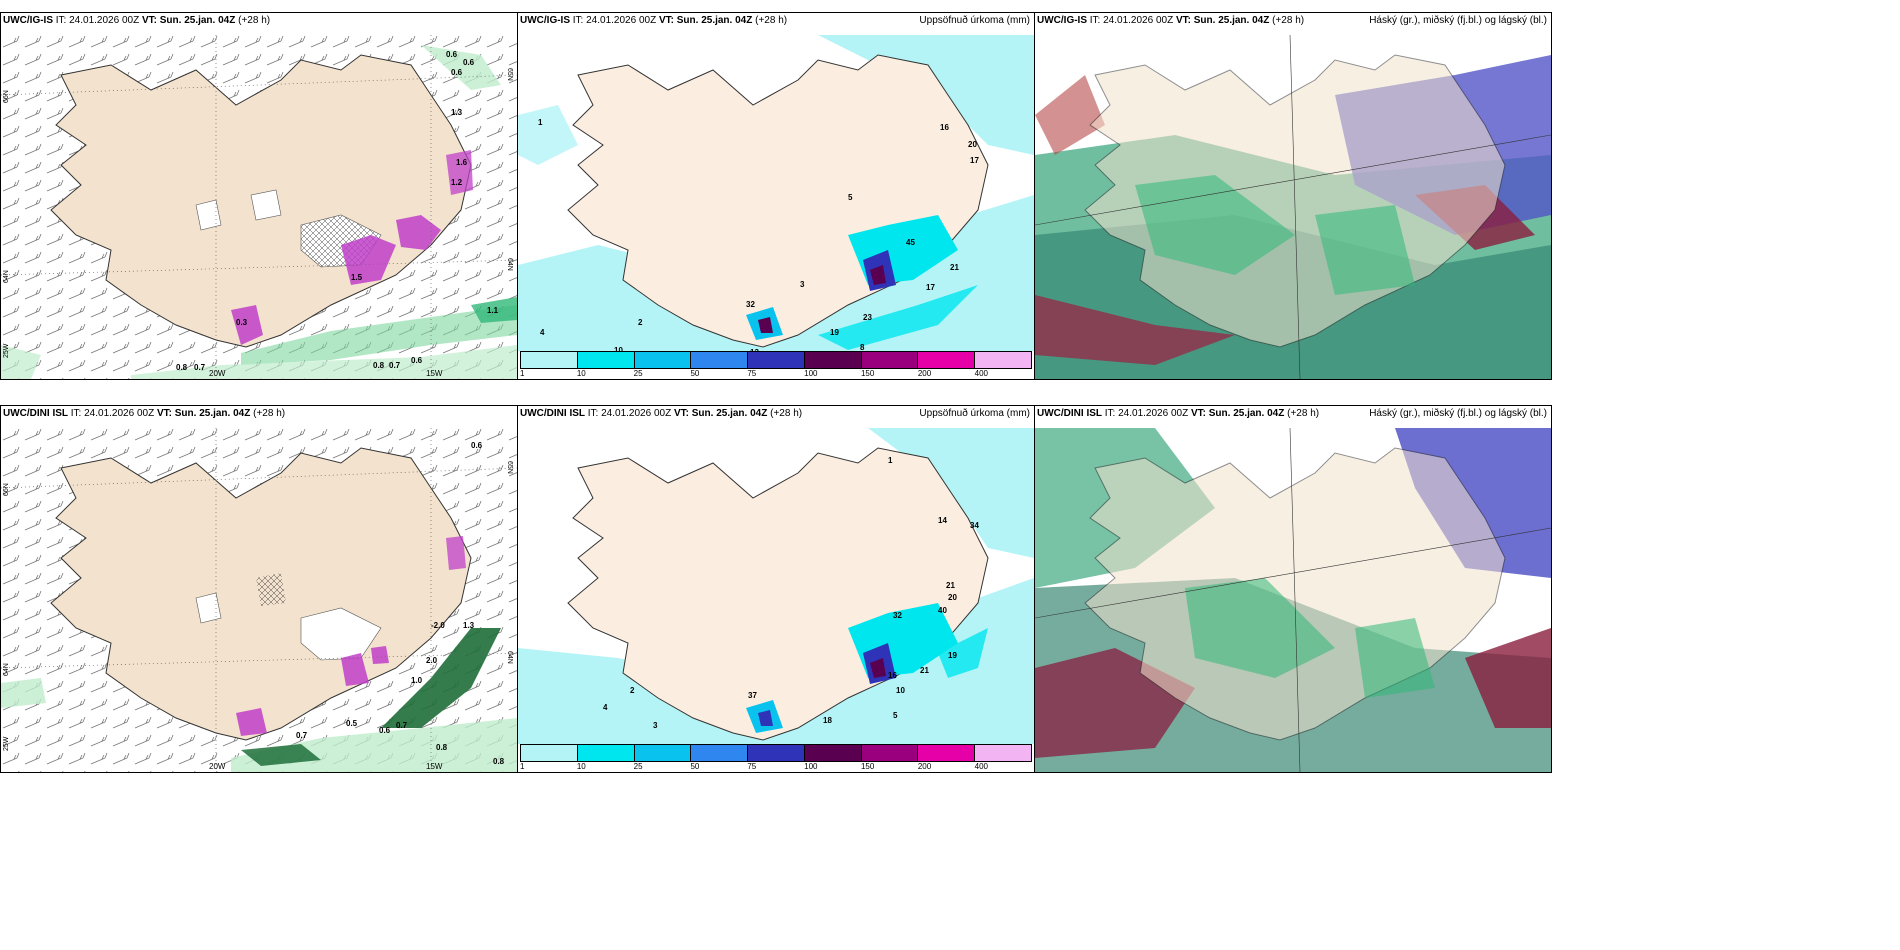  What do you see at coordinates (581, 766) in the screenshot?
I see `colorbar-tick: 10` at bounding box center [581, 766].